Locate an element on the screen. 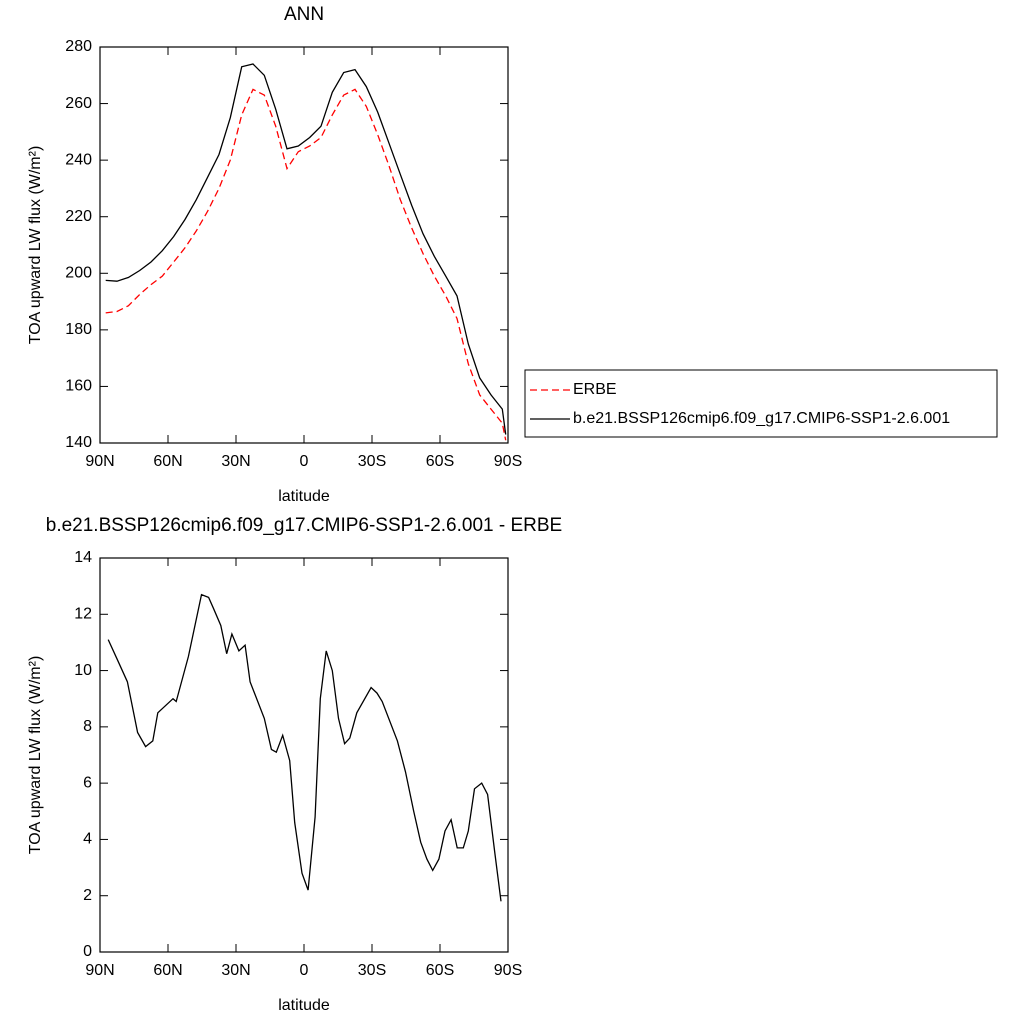  legend-box is located at coordinates (761, 403).